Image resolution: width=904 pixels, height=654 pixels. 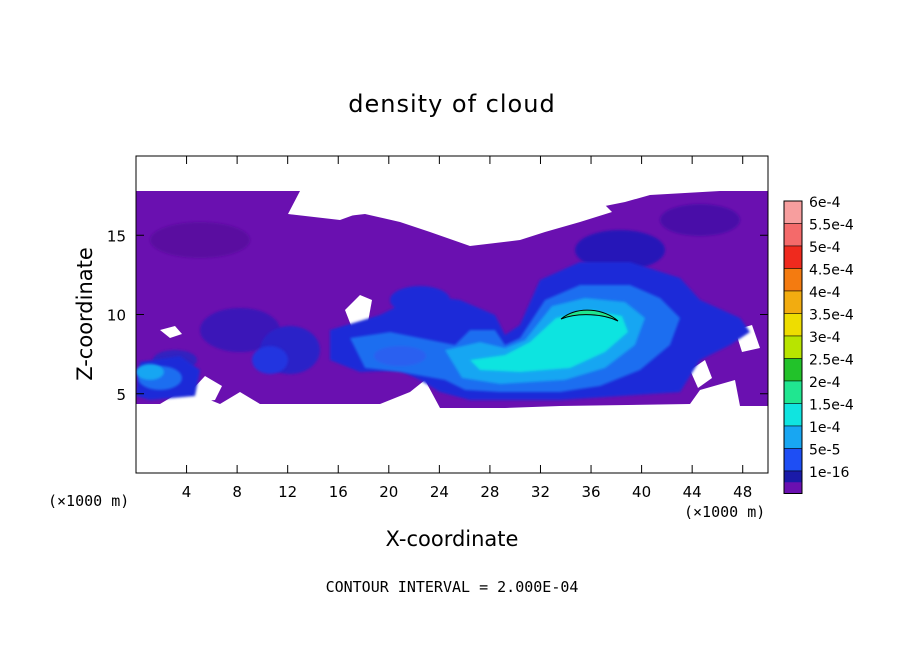 I want to click on x-axis-label: X-coordinate, so click(x=452, y=539).